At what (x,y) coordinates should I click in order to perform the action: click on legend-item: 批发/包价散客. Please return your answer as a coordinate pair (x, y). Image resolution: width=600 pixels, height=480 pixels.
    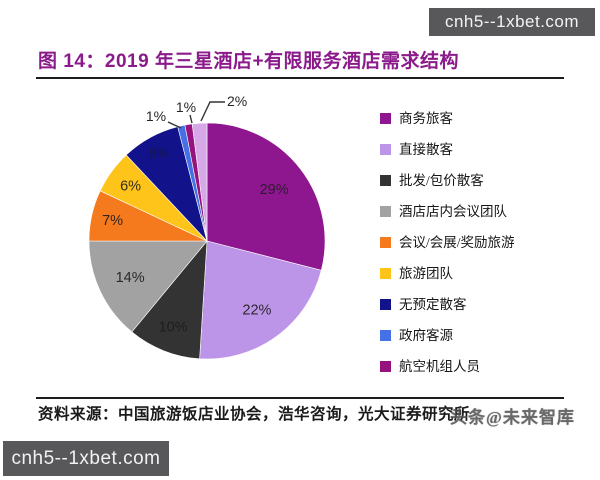
    Looking at the image, I should click on (447, 181).